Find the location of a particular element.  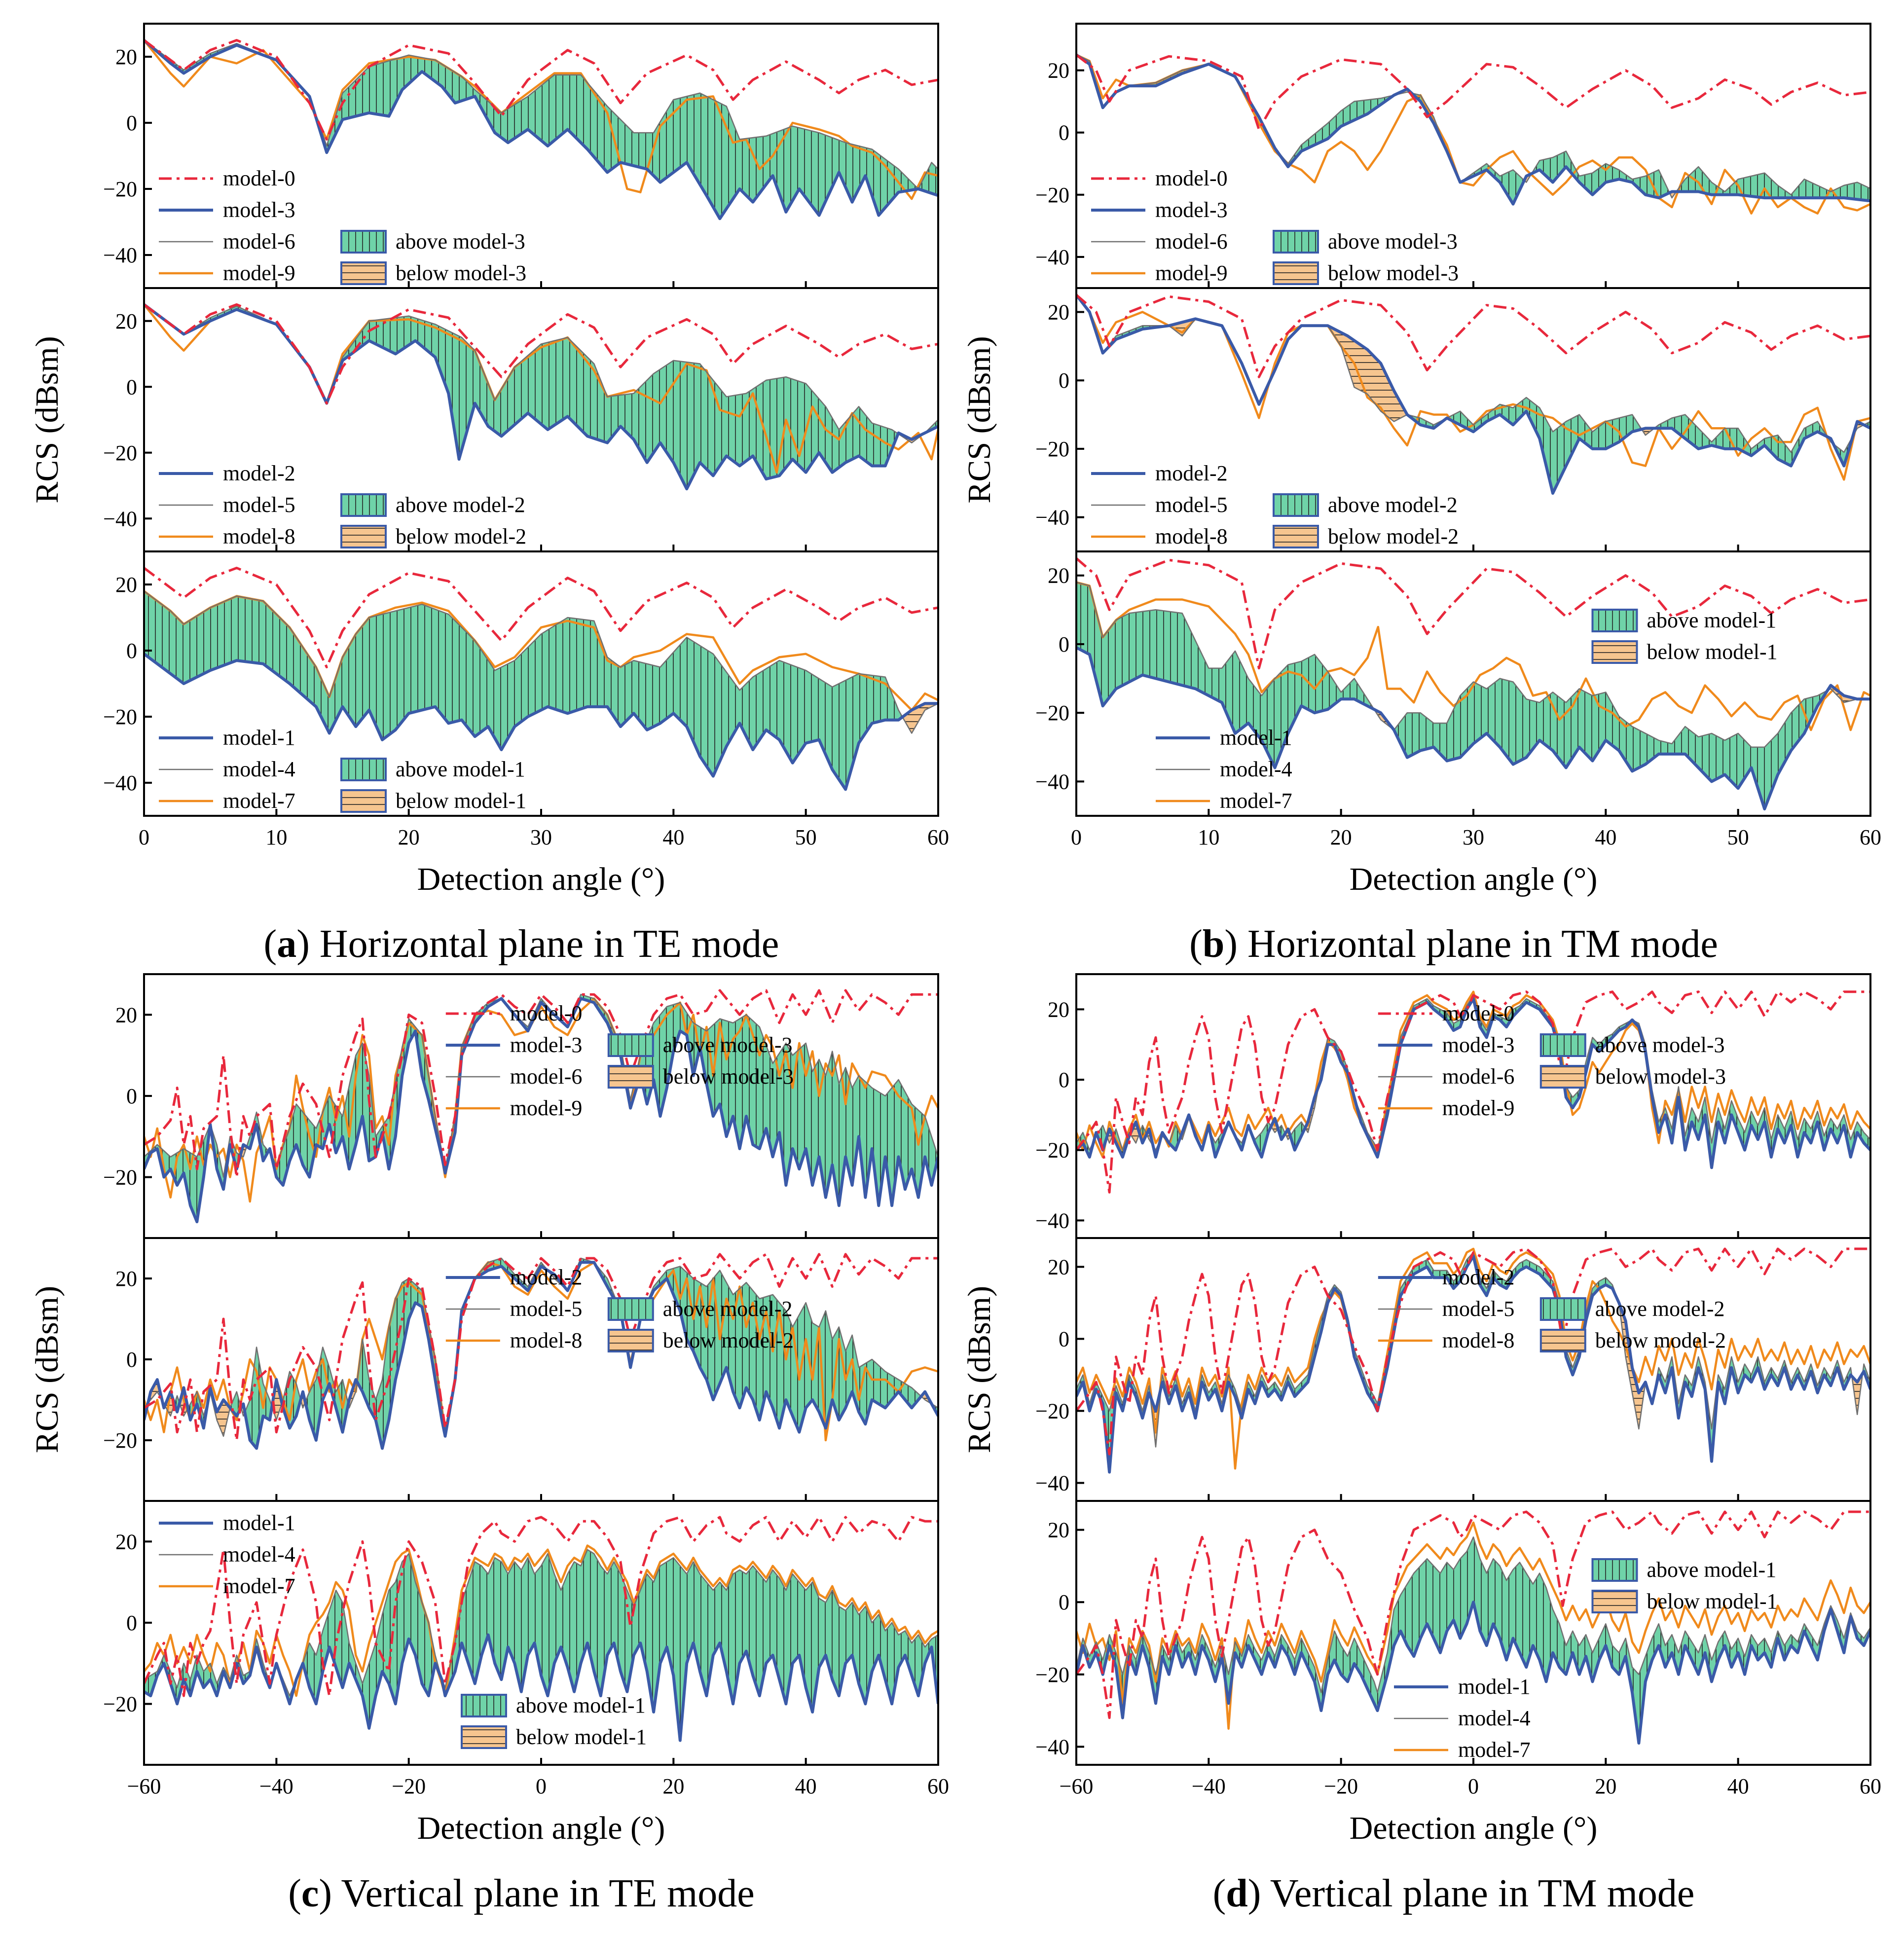

legend-label-model-7: model-7 is located at coordinates (1256, 801).